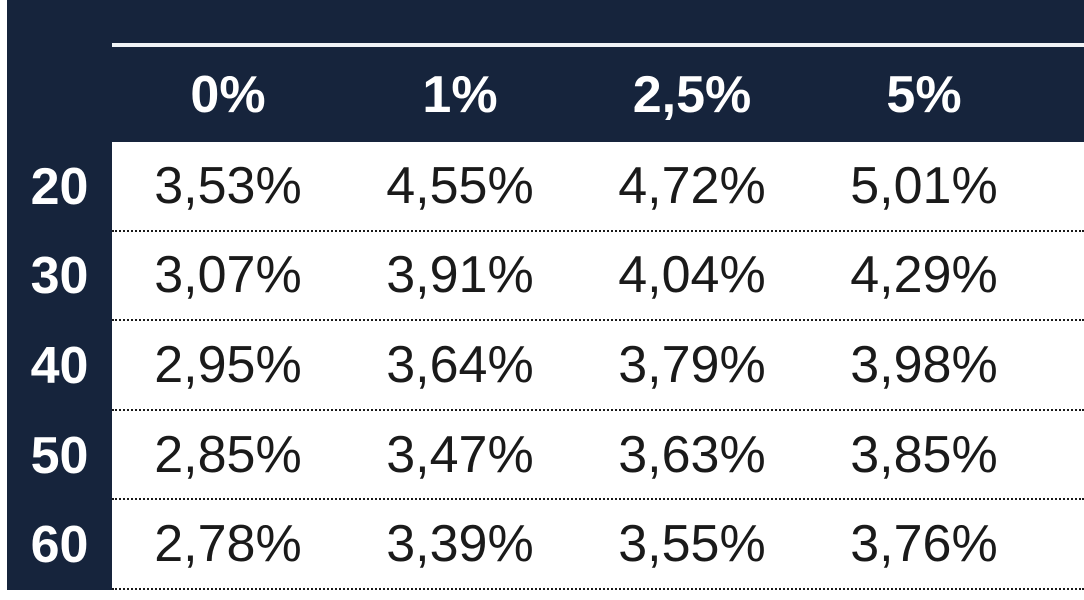  Describe the element at coordinates (598, 545) in the screenshot. I see `table-row-60: 2,78% 3,39% 3,55% 3,76%` at that location.